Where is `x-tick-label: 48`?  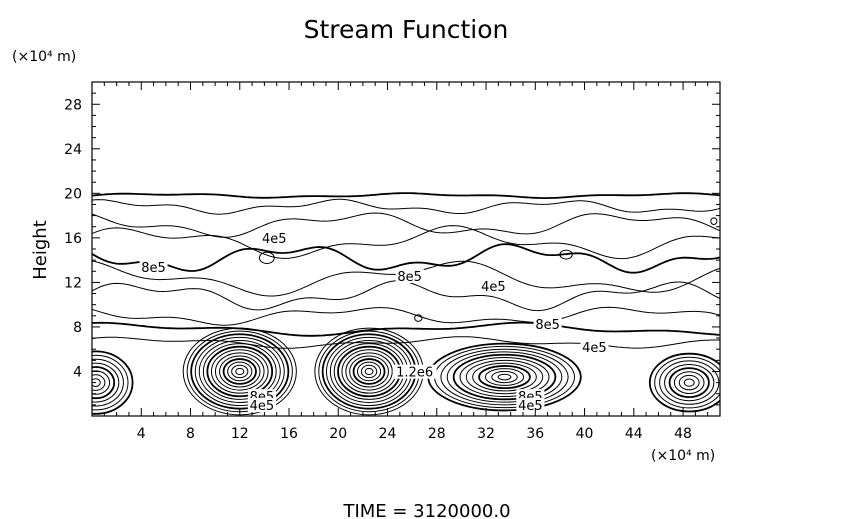
x-tick-label: 48 is located at coordinates (683, 434).